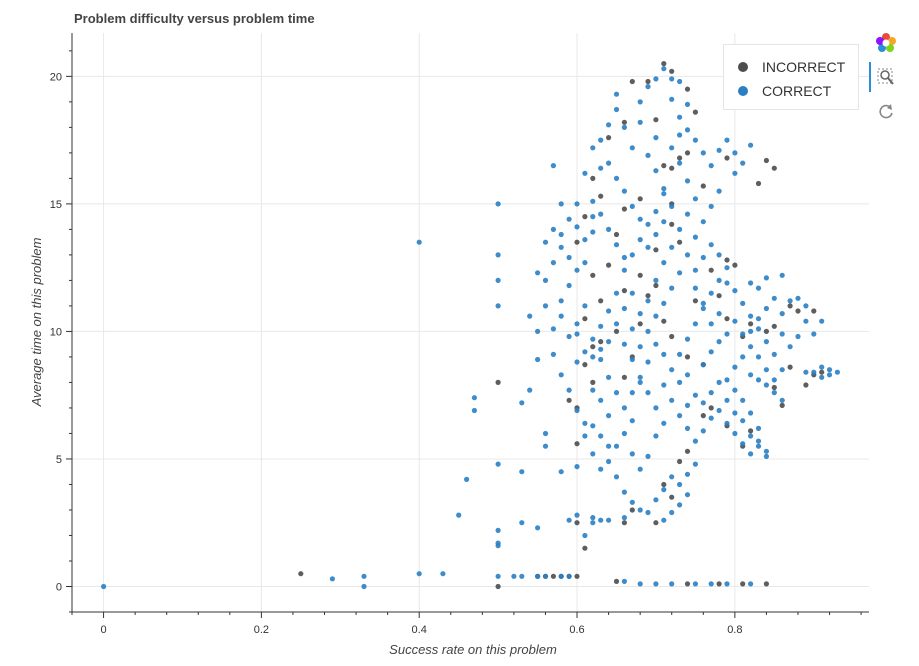  I want to click on active-tool-indicator, so click(870, 77).